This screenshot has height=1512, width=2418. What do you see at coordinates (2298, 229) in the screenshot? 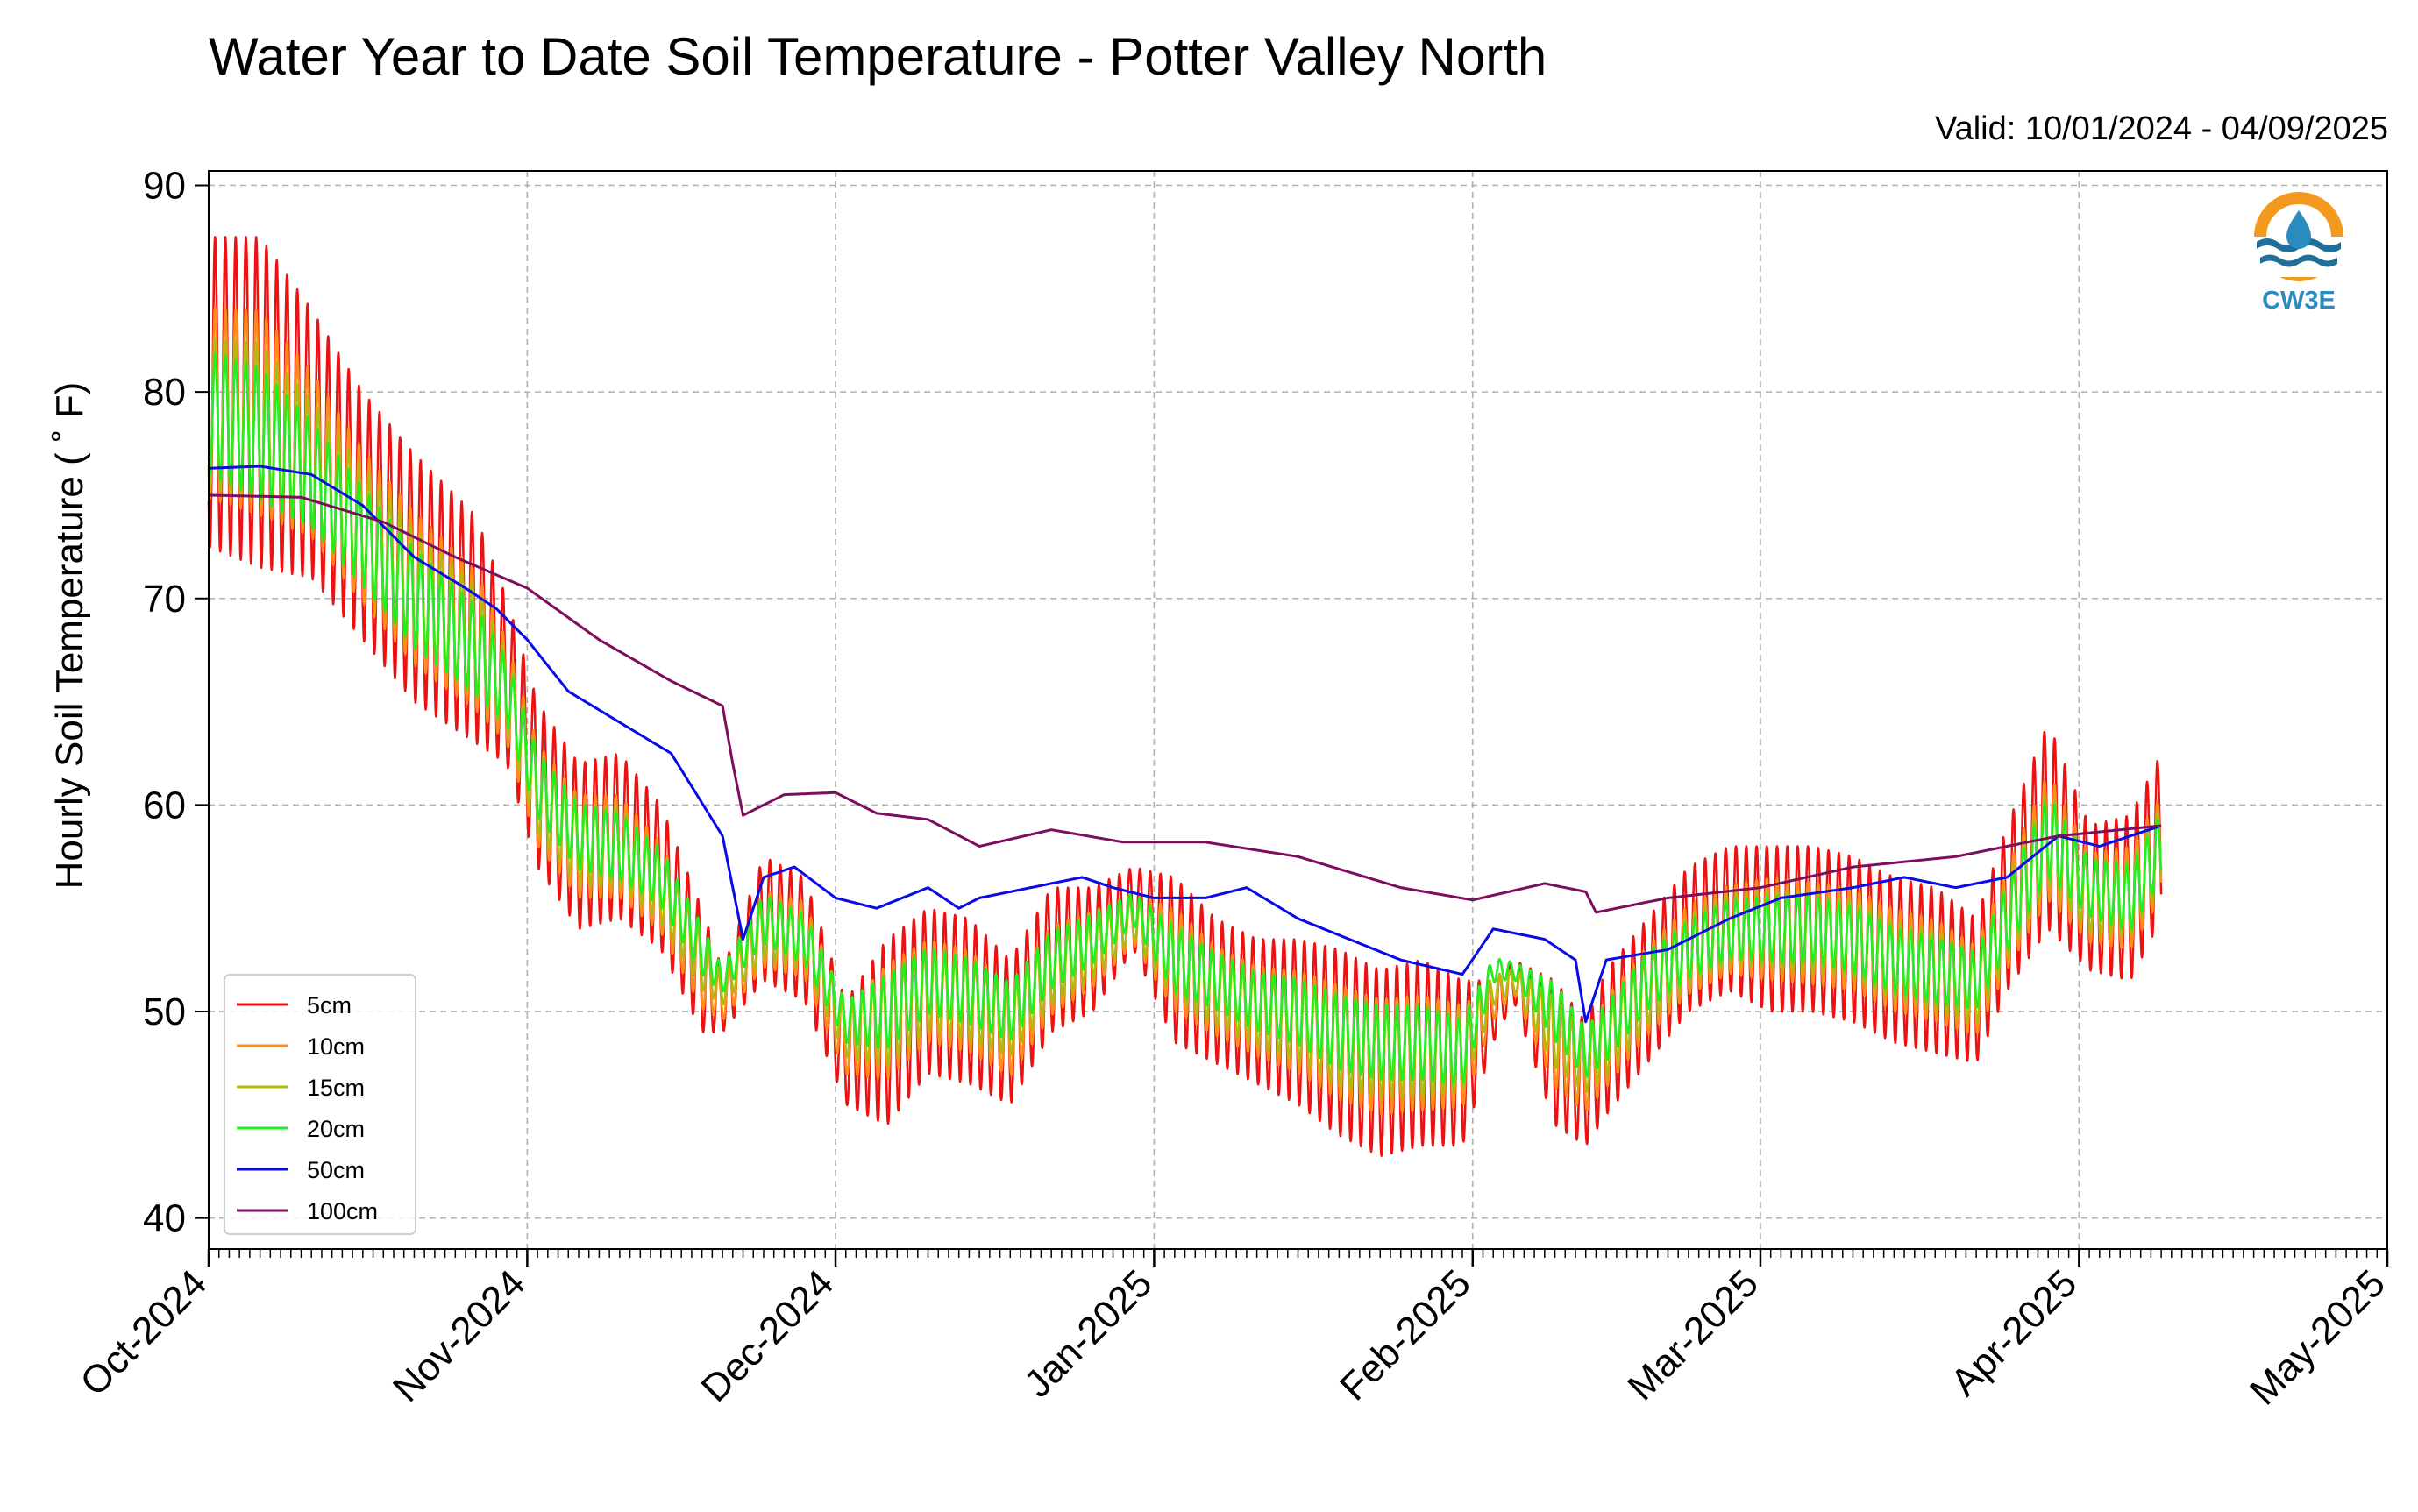
I see `water-drop-icon` at bounding box center [2298, 229].